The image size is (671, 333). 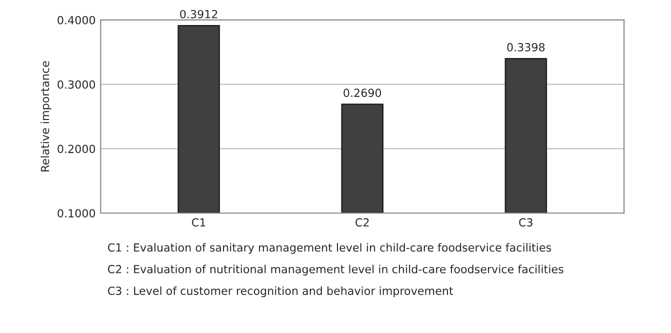 I want to click on y-tick-label: 0.3000, so click(x=77, y=84).